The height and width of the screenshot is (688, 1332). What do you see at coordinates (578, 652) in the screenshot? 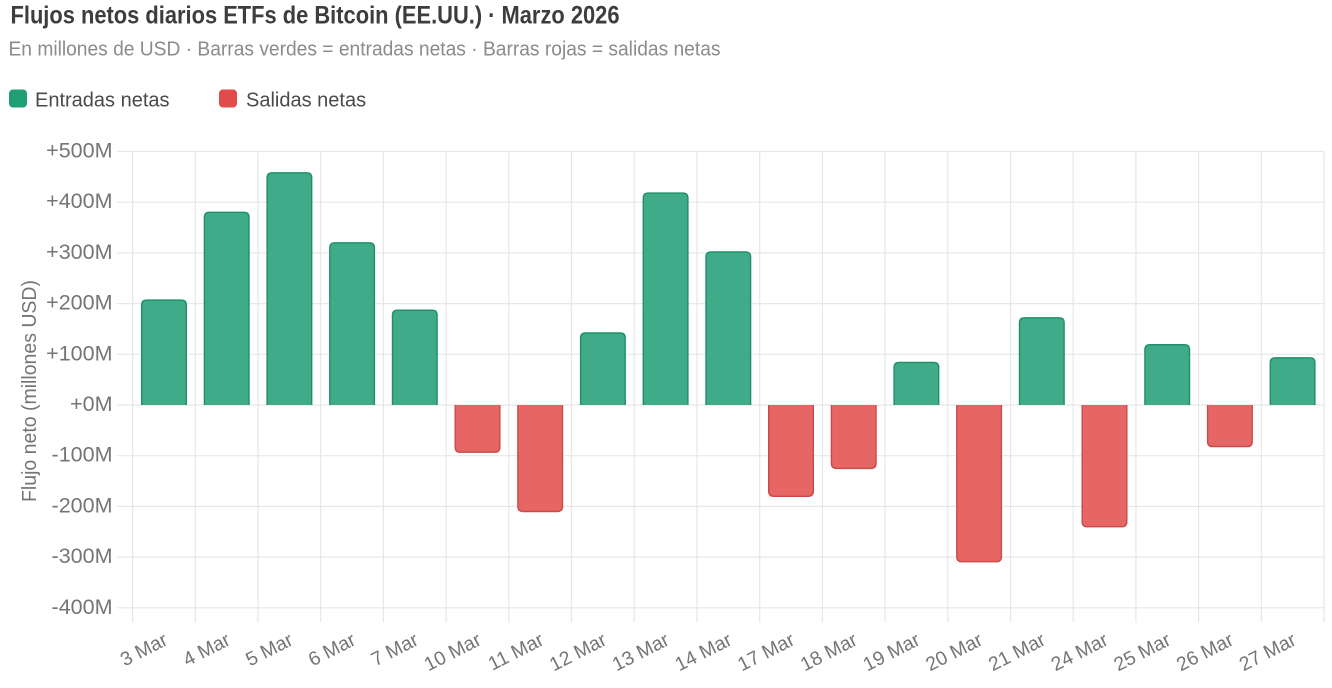
I see `svg-text: 12 Mar` at bounding box center [578, 652].